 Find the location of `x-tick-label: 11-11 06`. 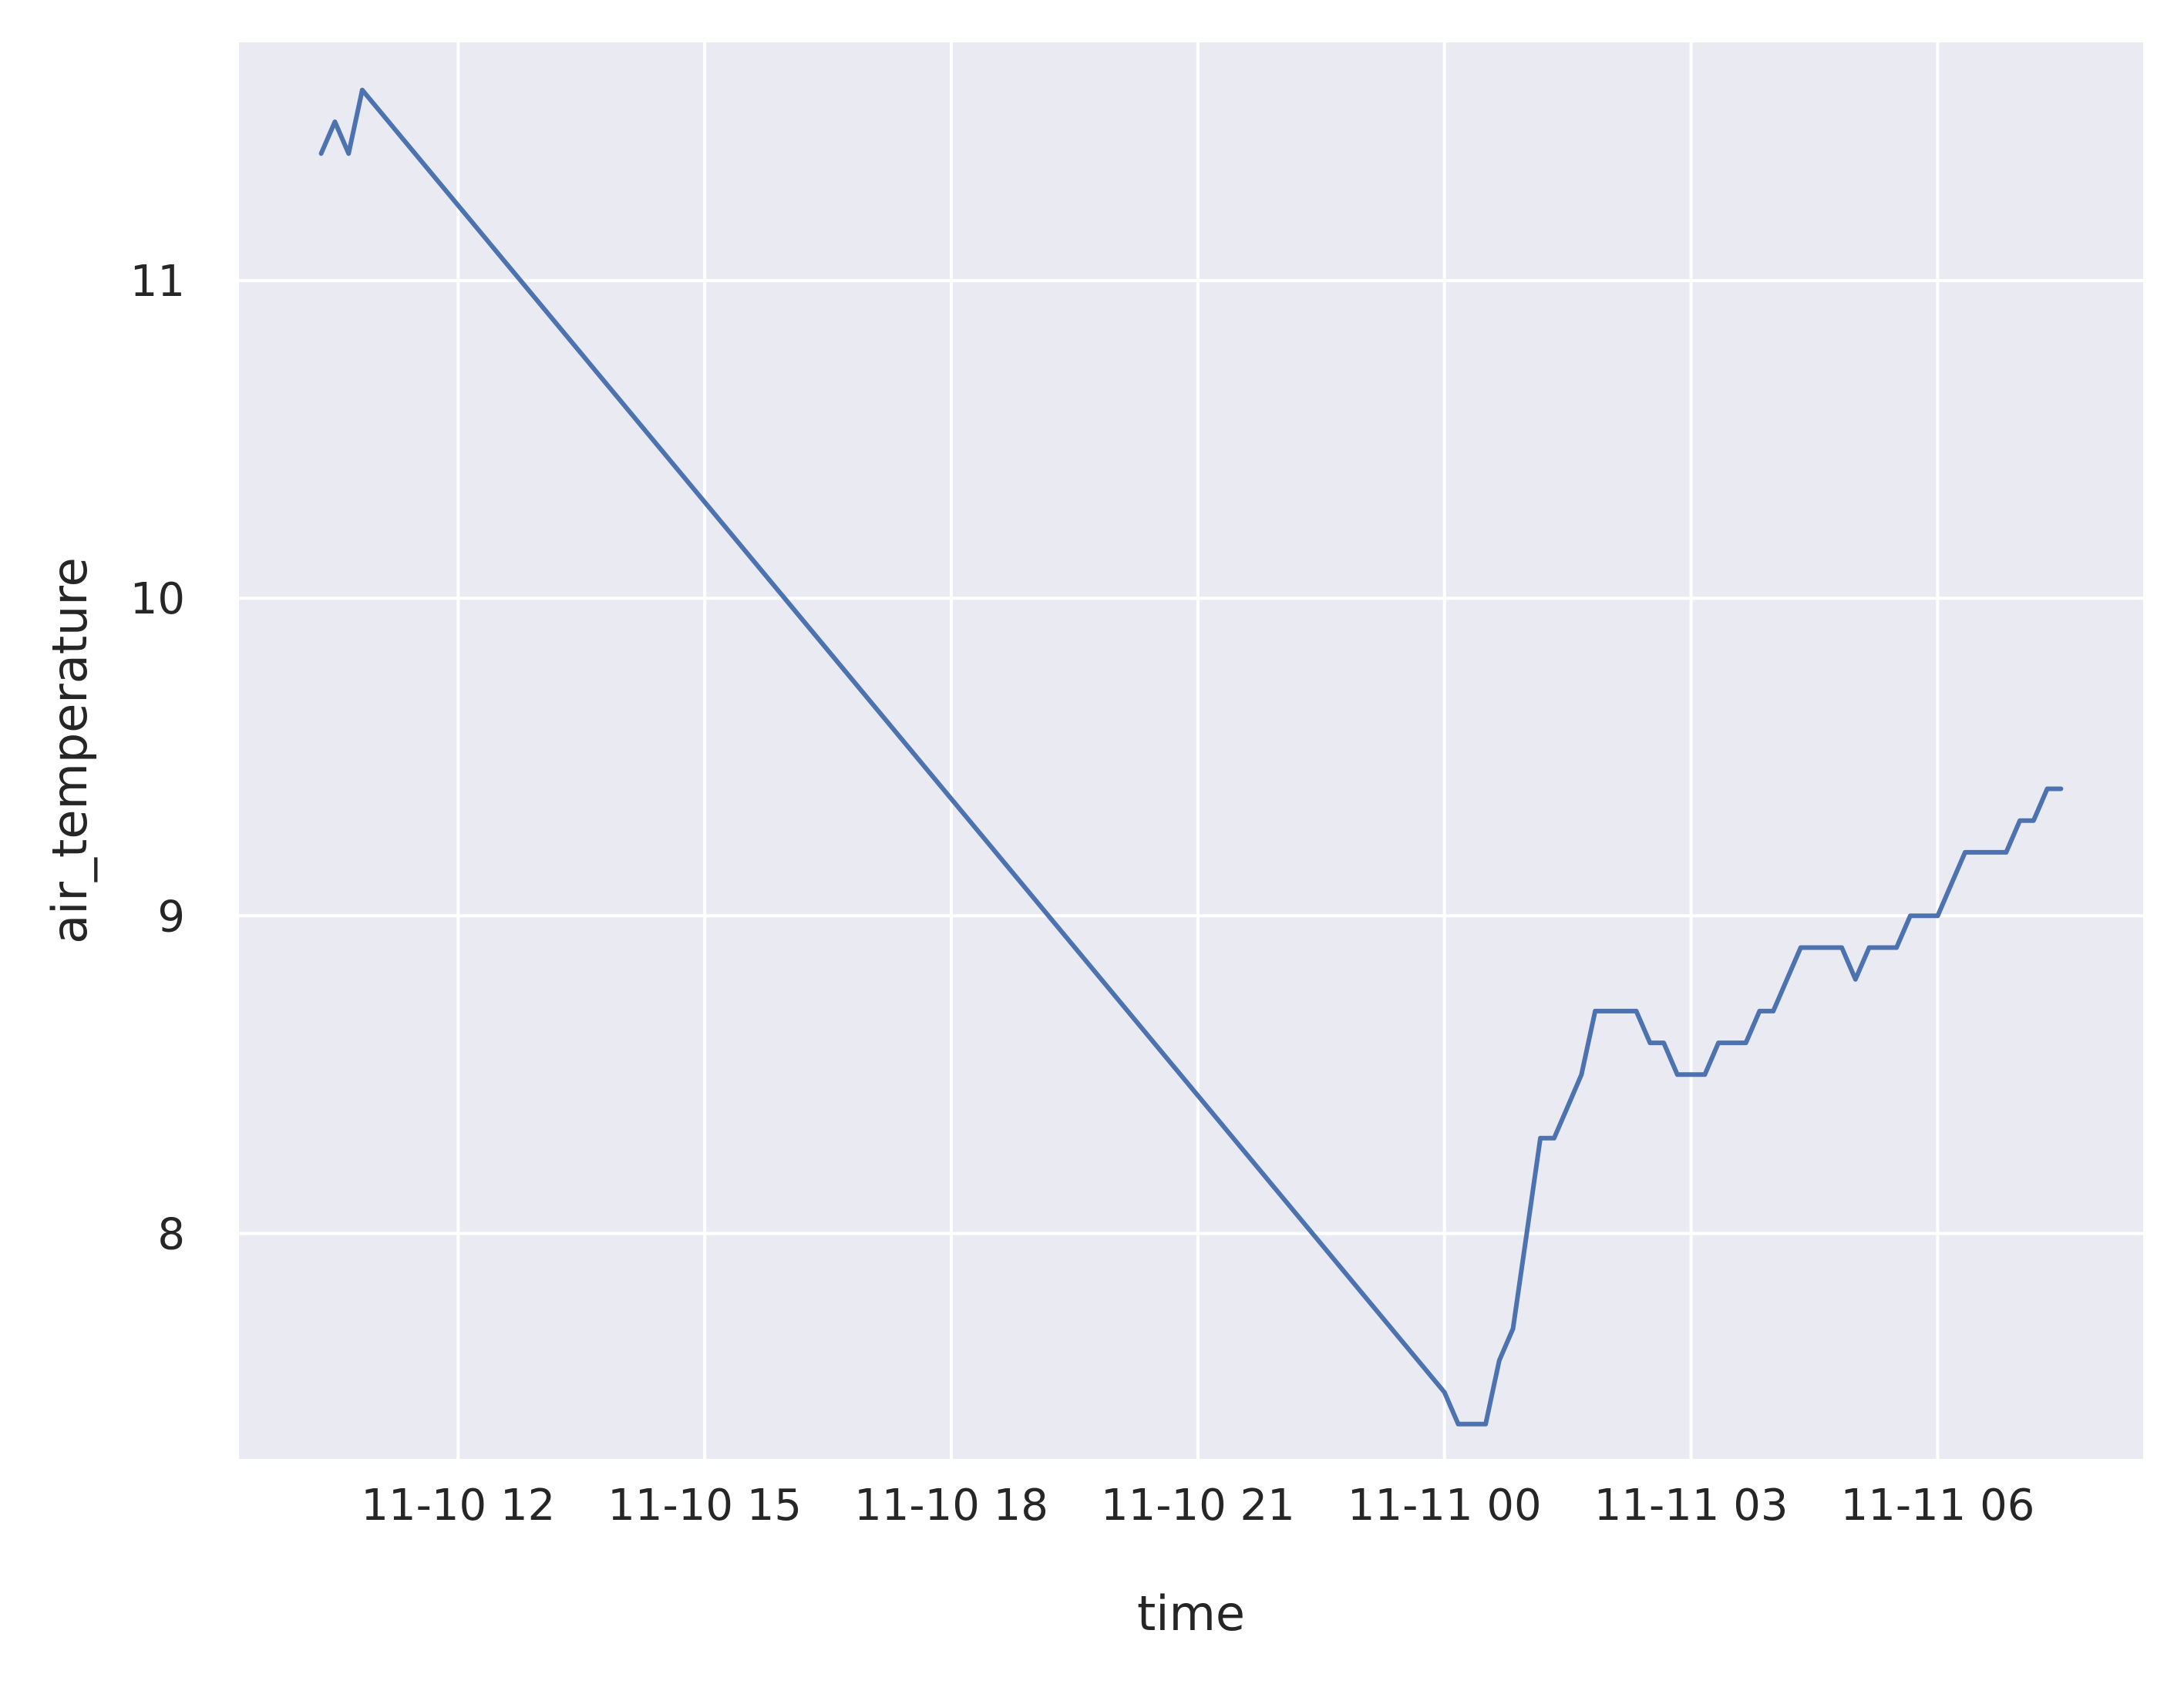

x-tick-label: 11-11 06 is located at coordinates (1938, 1506).